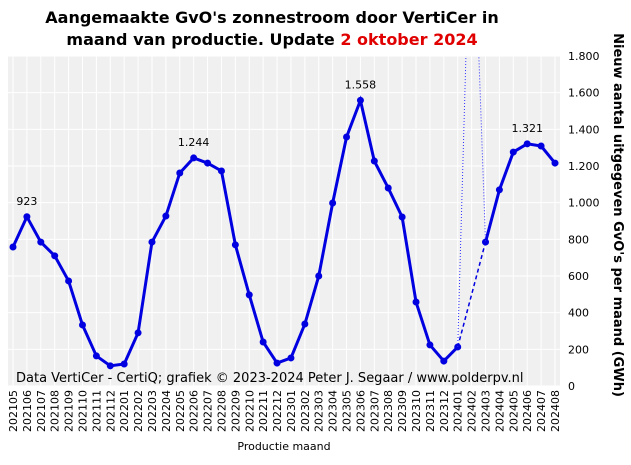  I want to click on data-label: 1.558, so click(361, 84).